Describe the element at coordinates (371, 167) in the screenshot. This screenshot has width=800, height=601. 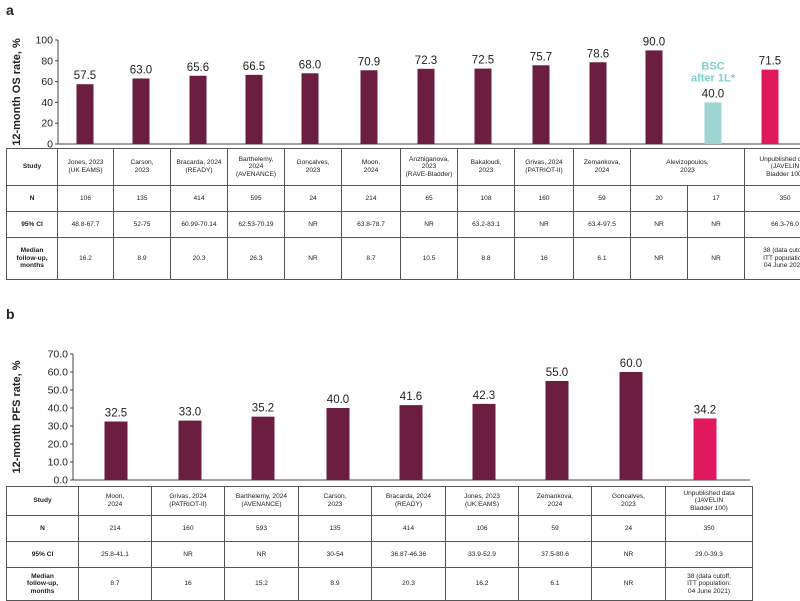
I see `os-study-header: Moon, 2024` at that location.